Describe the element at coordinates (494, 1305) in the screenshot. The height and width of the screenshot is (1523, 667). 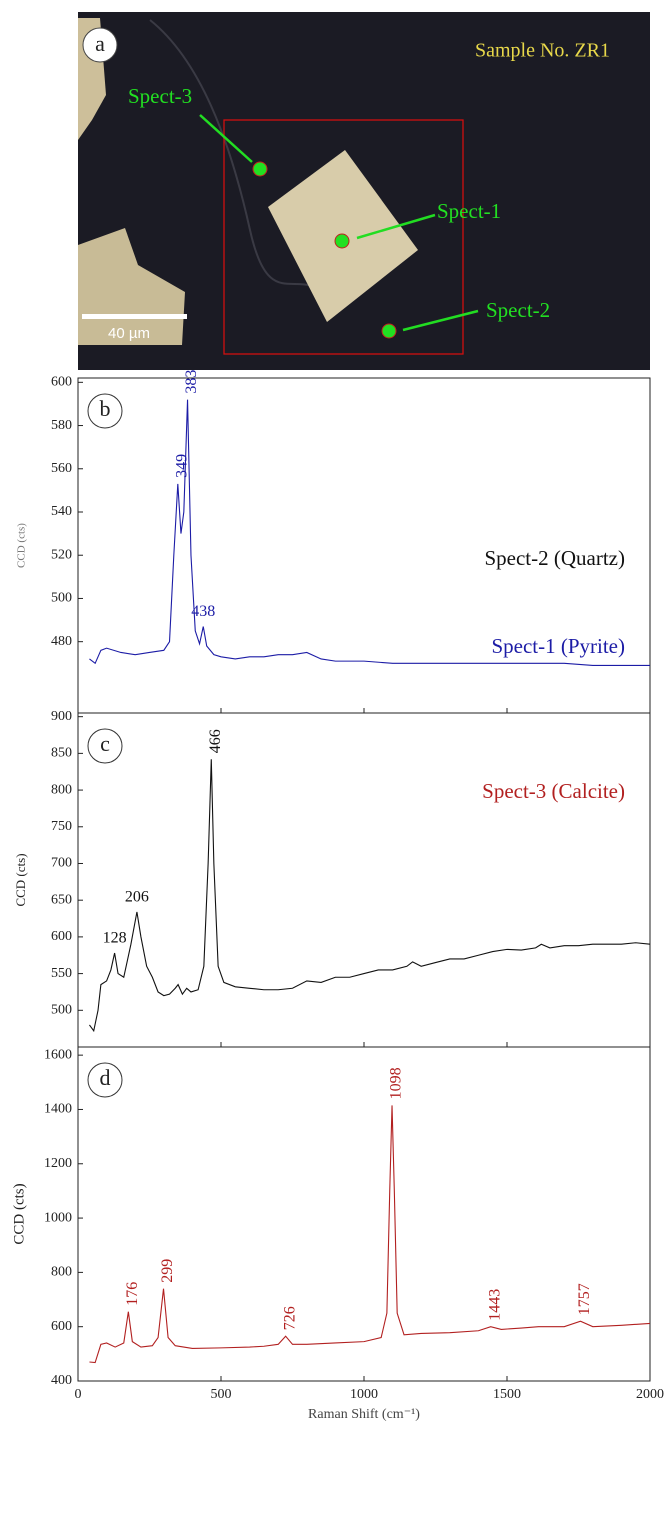
I see `peak-label: 1443` at that location.